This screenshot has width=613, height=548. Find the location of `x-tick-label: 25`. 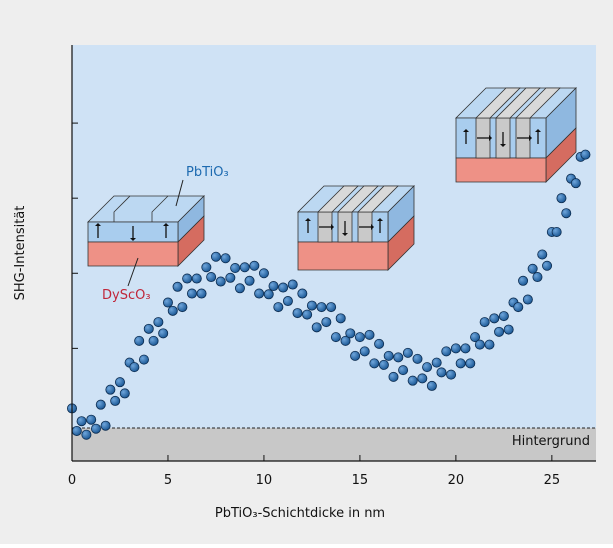

x-tick-label: 25 is located at coordinates (552, 480).